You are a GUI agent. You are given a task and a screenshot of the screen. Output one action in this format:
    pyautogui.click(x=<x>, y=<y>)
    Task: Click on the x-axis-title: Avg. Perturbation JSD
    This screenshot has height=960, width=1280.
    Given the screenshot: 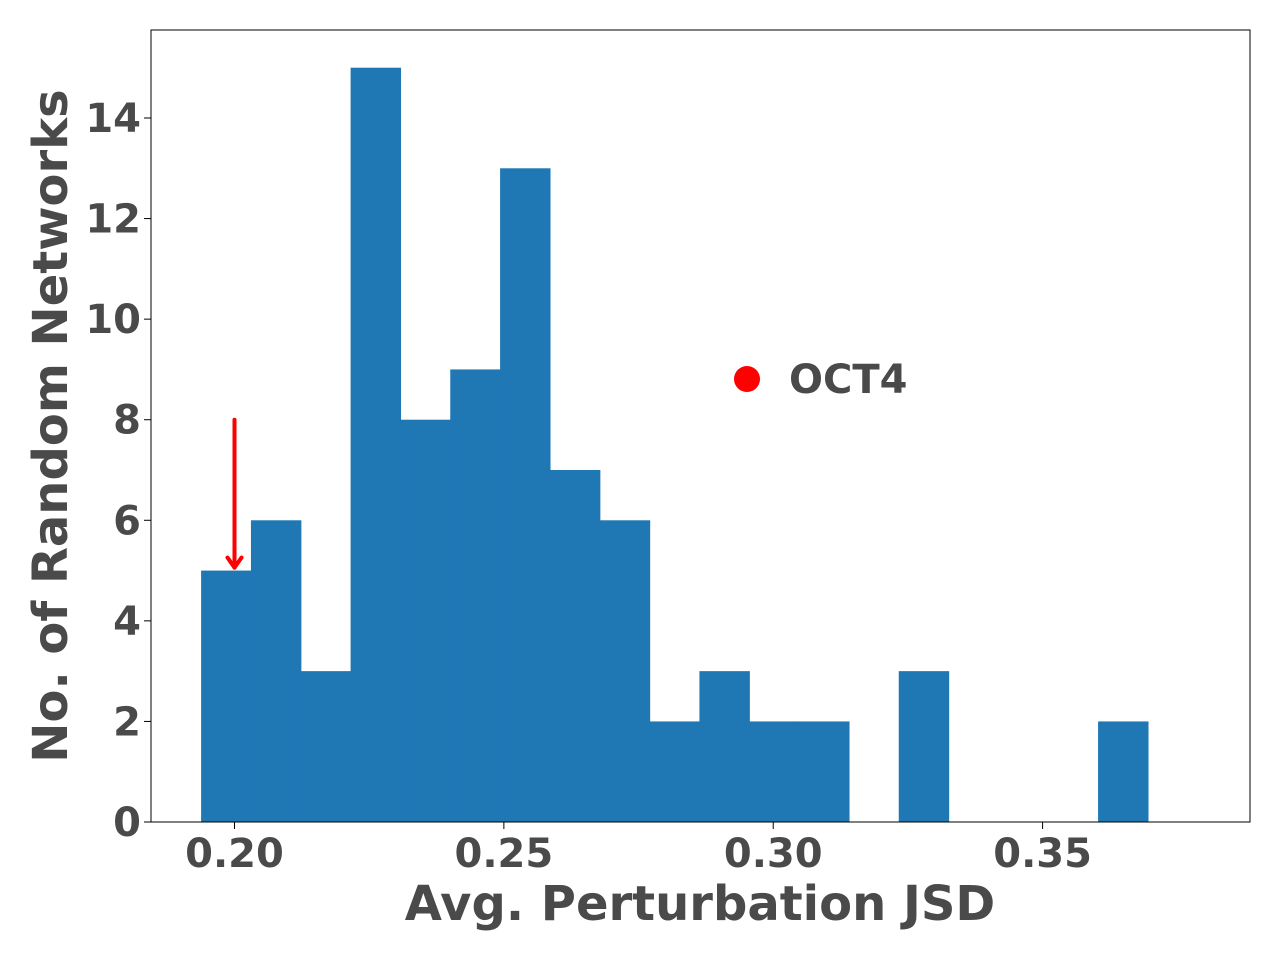 What is the action you would take?
    pyautogui.click(x=700, y=904)
    